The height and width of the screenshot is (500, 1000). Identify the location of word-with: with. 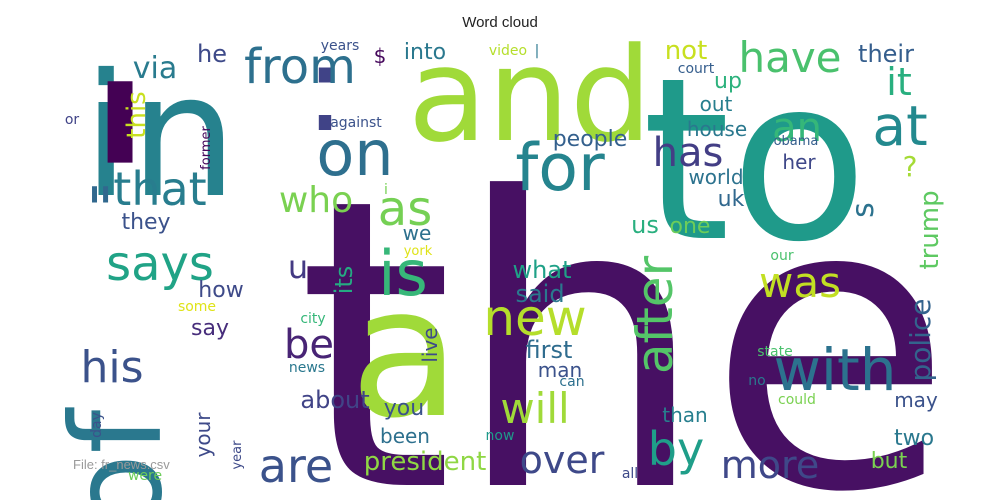
(834, 370).